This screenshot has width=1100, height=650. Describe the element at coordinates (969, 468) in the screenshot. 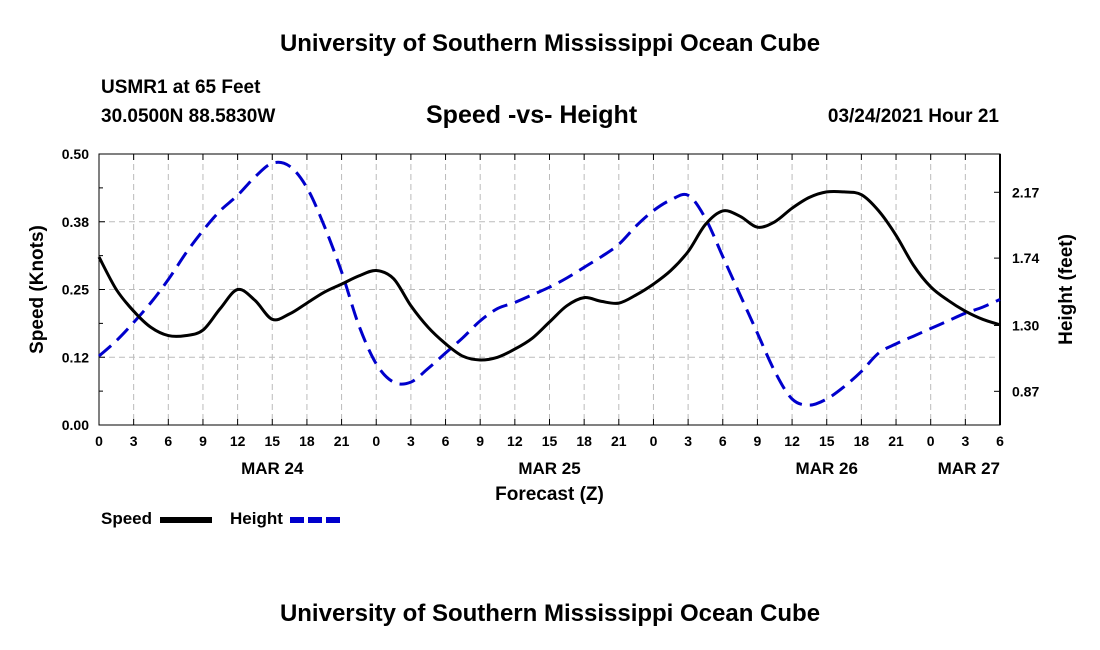

I see `date-label: MAR 27` at that location.